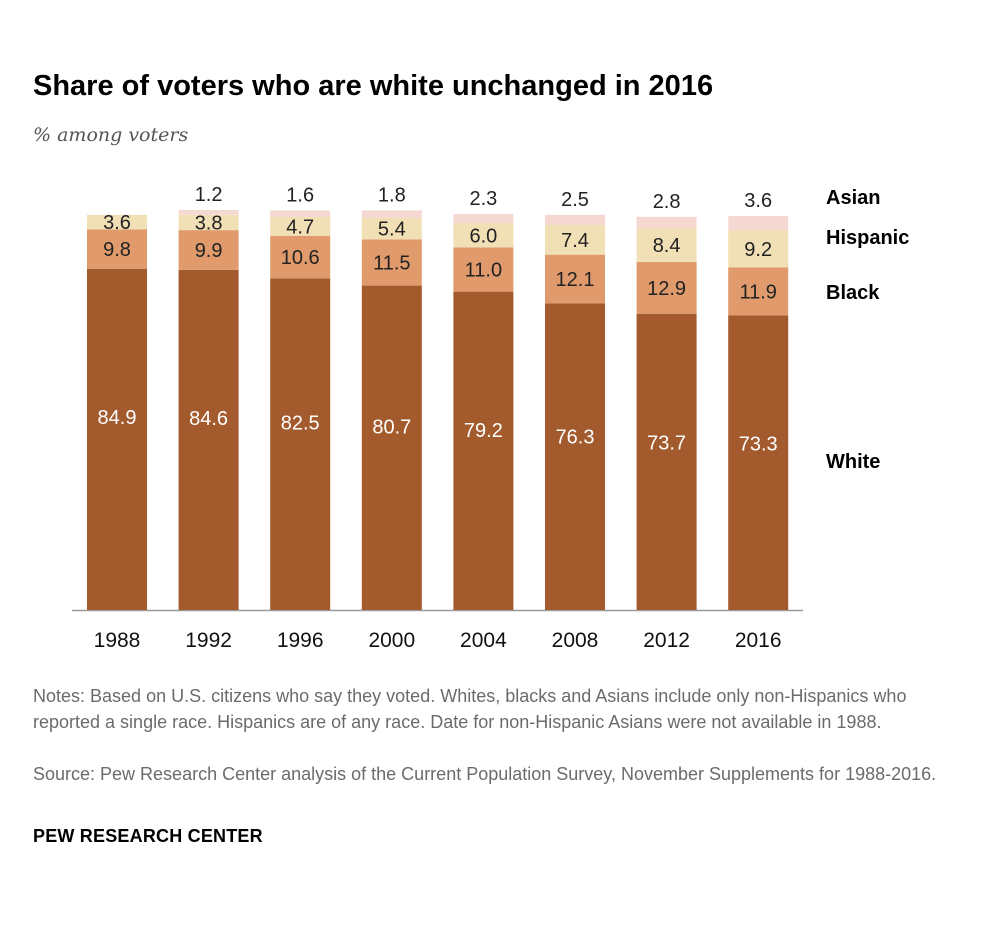 Image resolution: width=1000 pixels, height=939 pixels. What do you see at coordinates (666, 222) in the screenshot?
I see `bar-asian-2012` at bounding box center [666, 222].